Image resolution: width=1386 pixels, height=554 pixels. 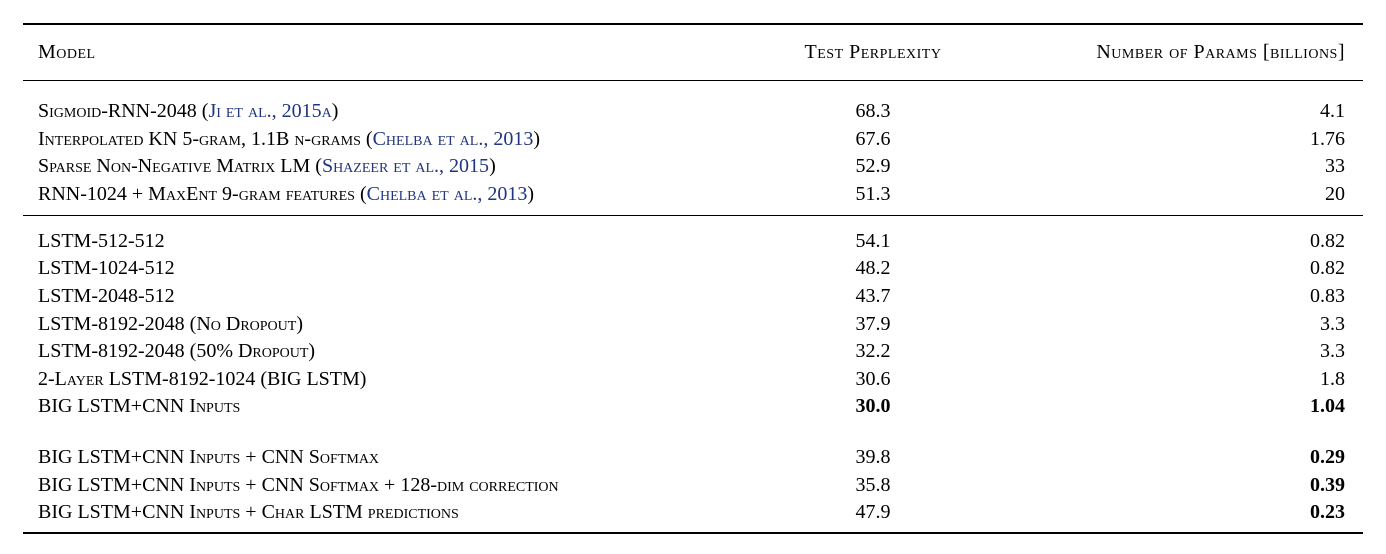 What do you see at coordinates (873, 240) in the screenshot?
I see `perplexity-cell: 54.1` at bounding box center [873, 240].